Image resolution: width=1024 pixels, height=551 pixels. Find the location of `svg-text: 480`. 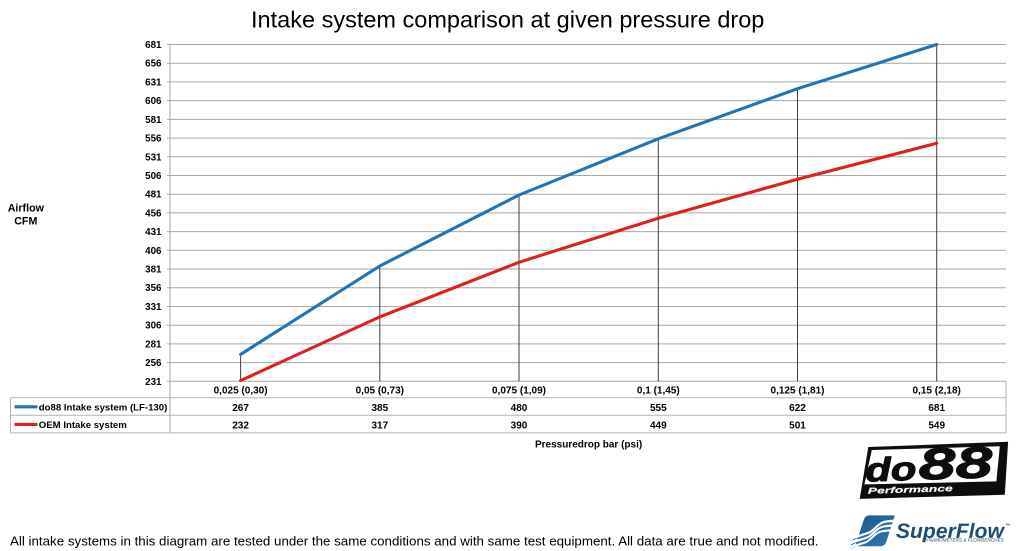

svg-text: 480 is located at coordinates (519, 408).